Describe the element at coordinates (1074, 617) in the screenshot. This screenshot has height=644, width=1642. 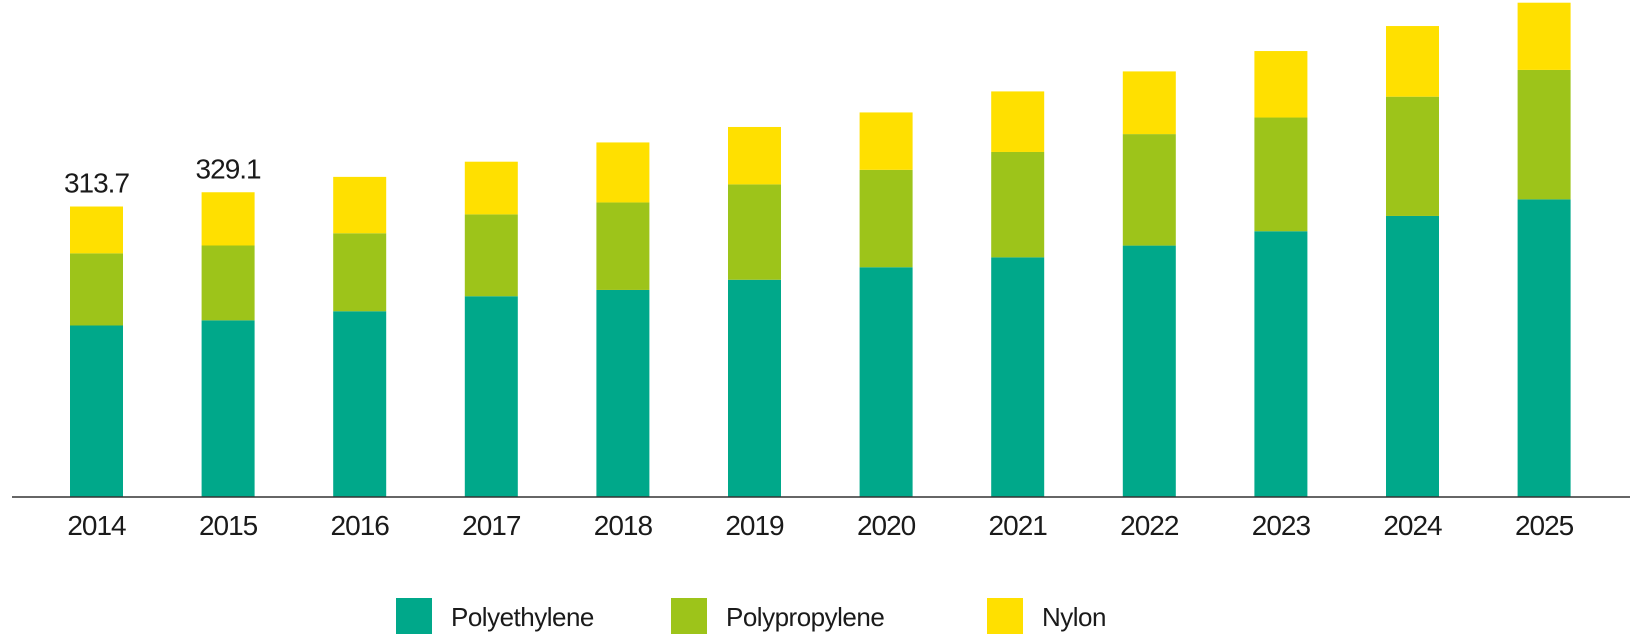
I see `legend-label-nylon: Nylon` at that location.